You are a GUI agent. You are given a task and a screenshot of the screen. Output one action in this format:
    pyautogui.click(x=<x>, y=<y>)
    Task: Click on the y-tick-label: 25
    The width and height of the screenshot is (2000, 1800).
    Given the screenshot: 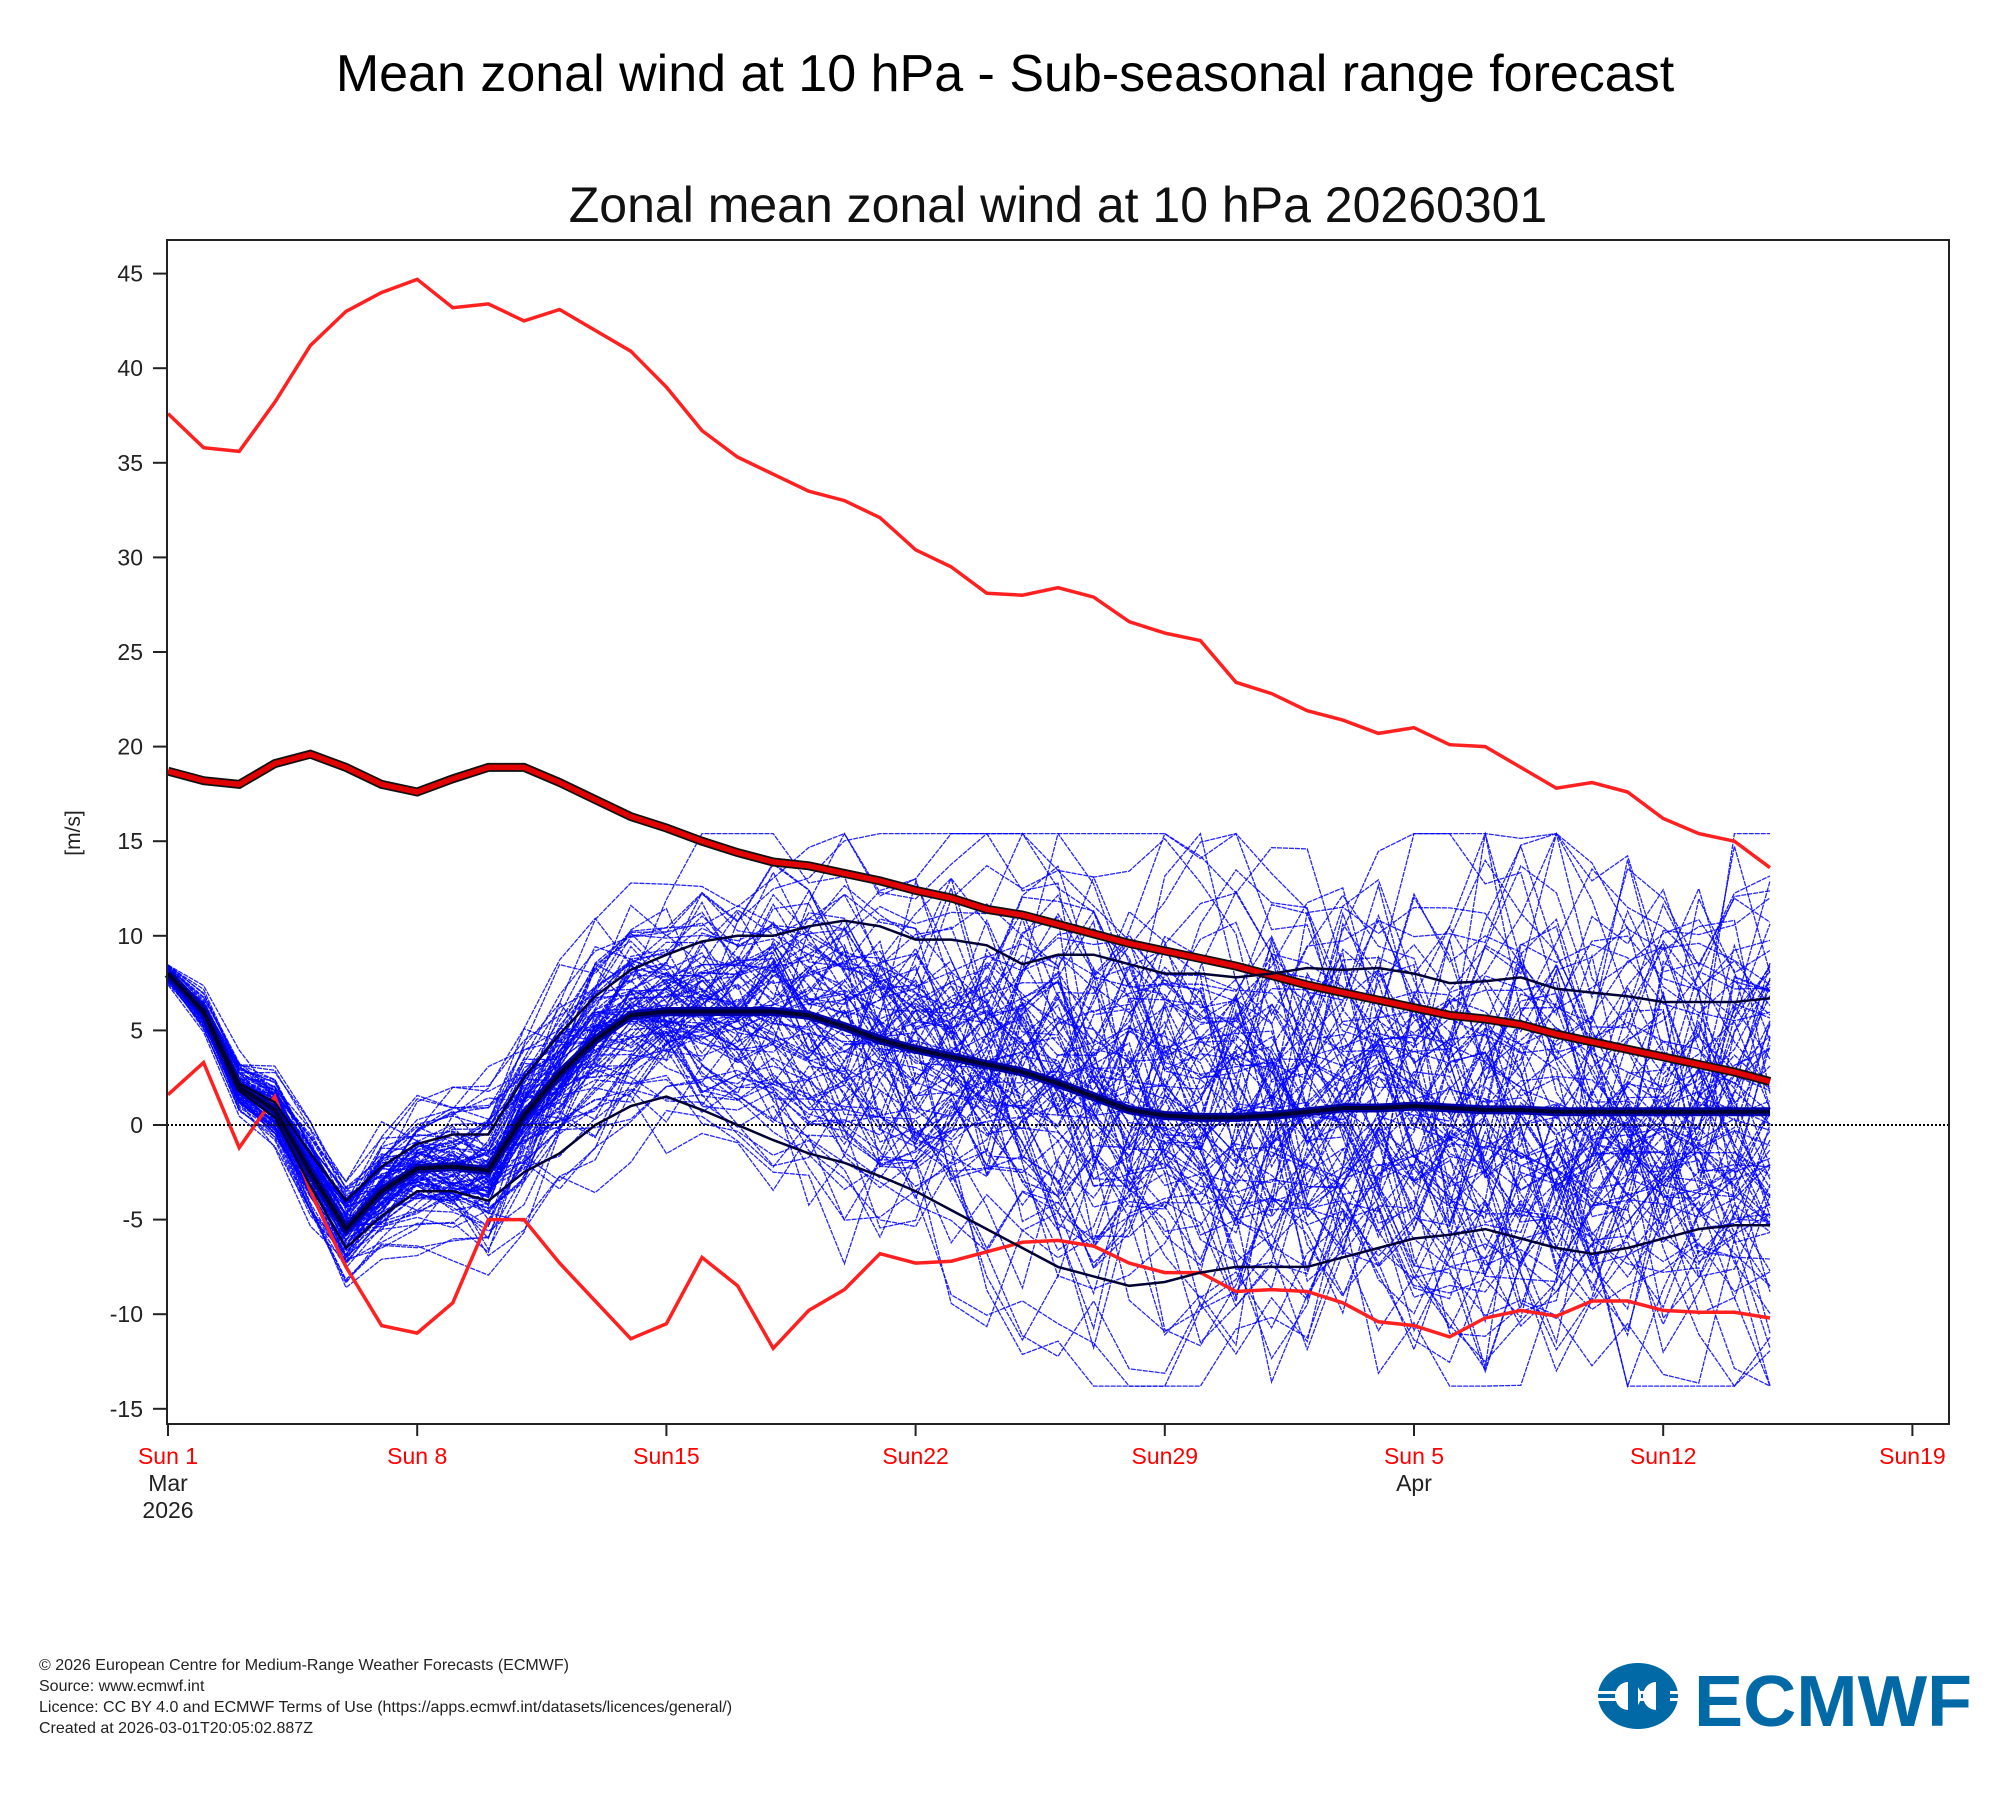 What is the action you would take?
    pyautogui.click(x=130, y=652)
    